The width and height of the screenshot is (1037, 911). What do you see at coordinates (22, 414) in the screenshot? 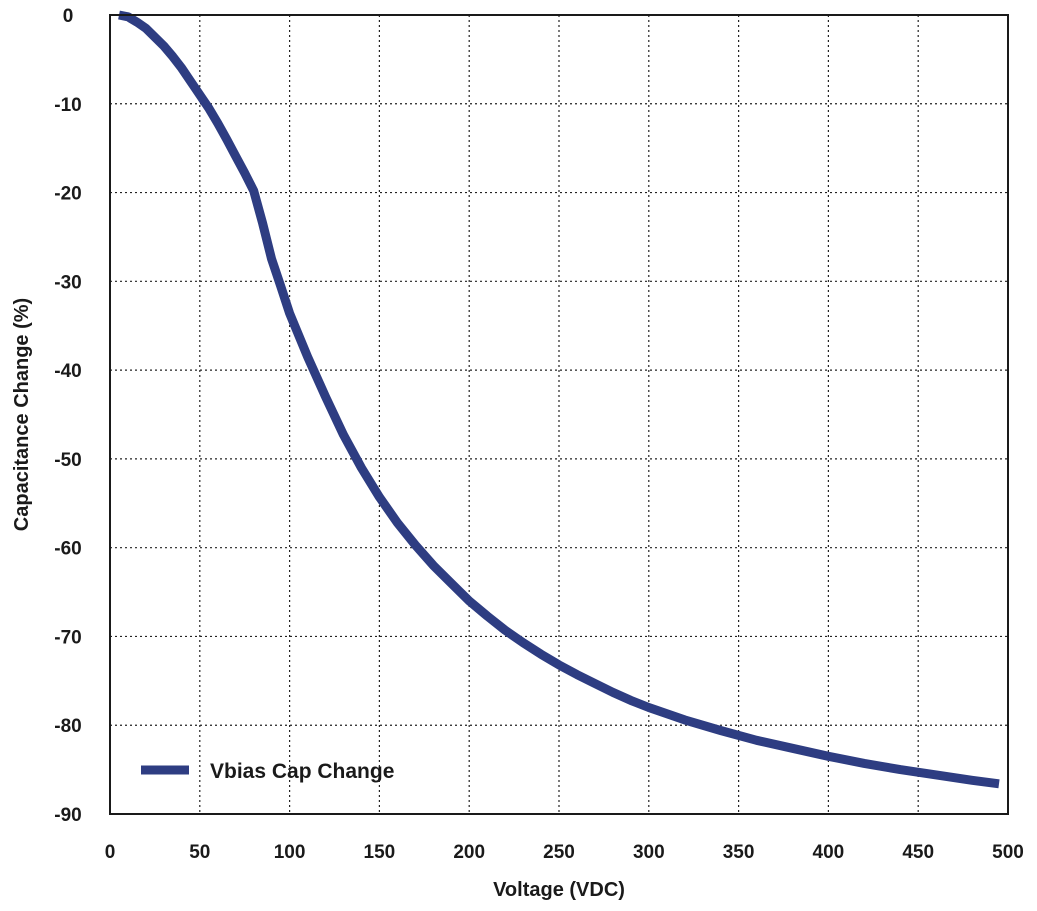
I see `y-axis-title: Capacitance Change (%)` at bounding box center [22, 414].